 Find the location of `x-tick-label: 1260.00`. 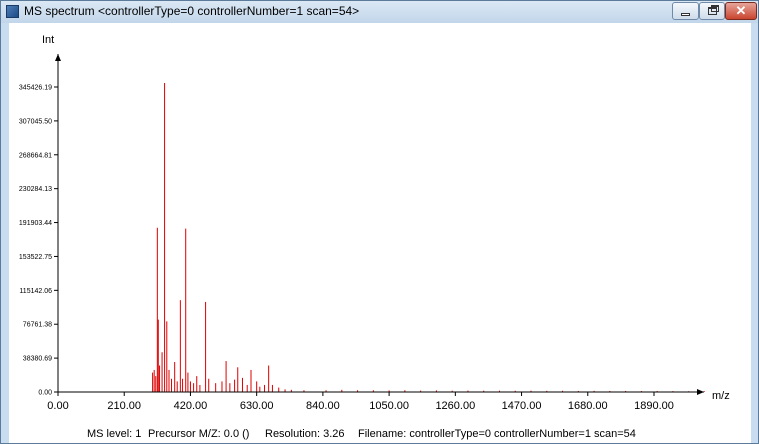

x-tick-label: 1260.00 is located at coordinates (455, 406).